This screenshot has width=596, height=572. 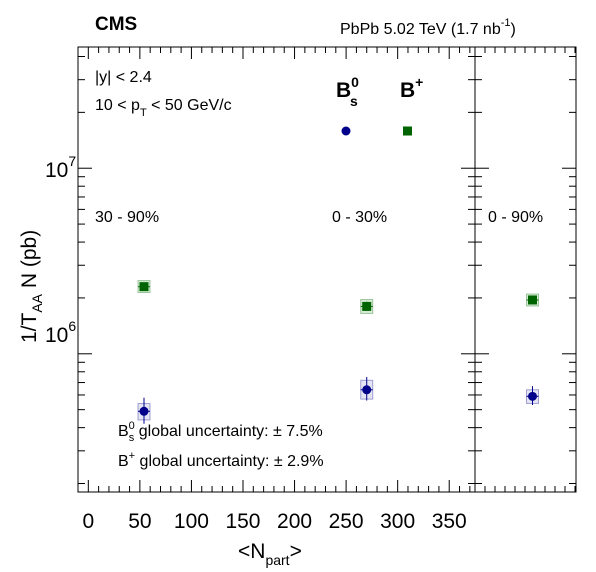 I want to click on y-axis-label: 1/TAA N (pb), so click(x=31, y=286).